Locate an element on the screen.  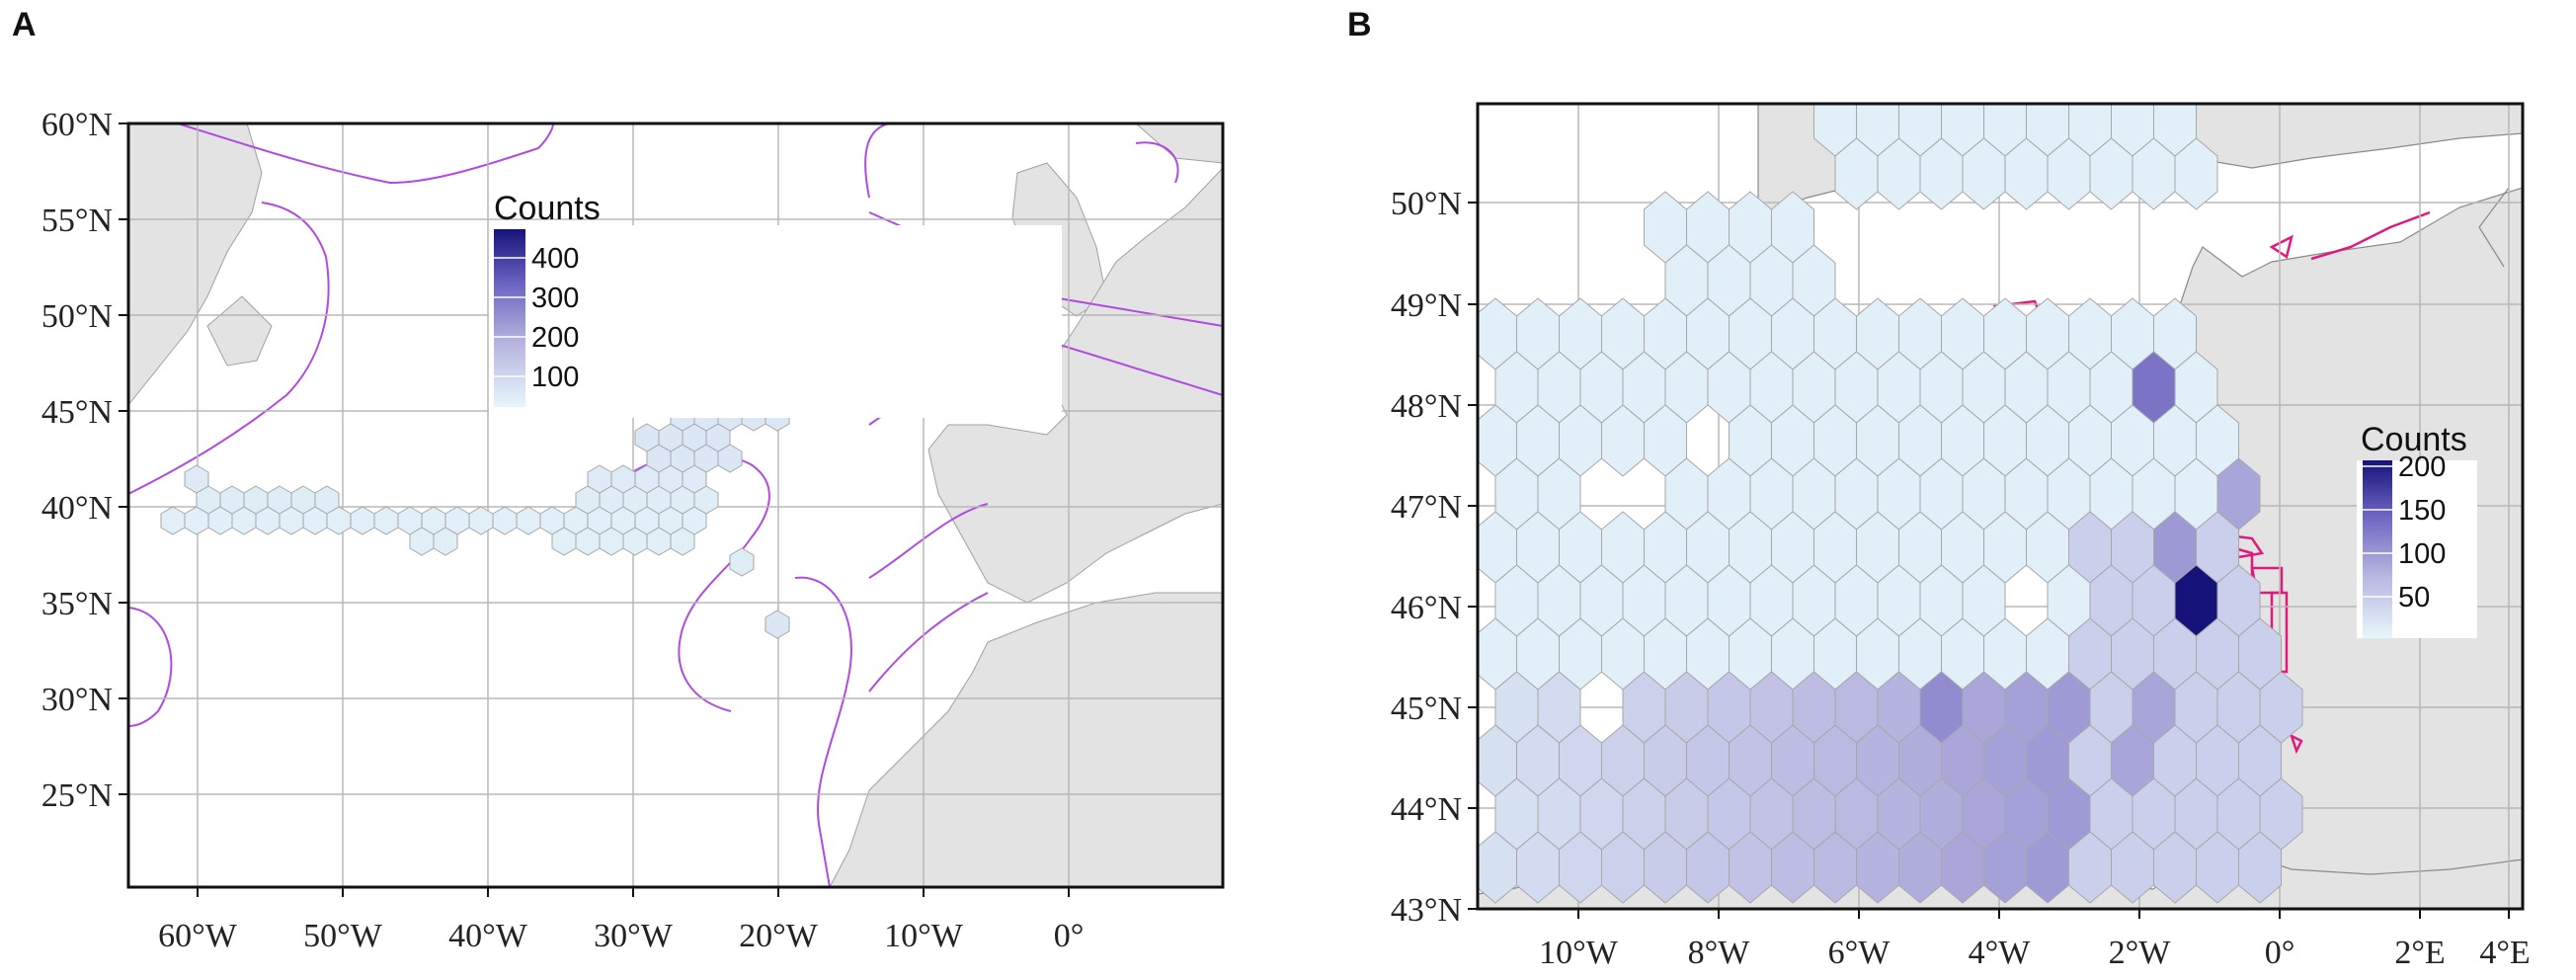
x-tick-label: 4°W is located at coordinates (2000, 953).